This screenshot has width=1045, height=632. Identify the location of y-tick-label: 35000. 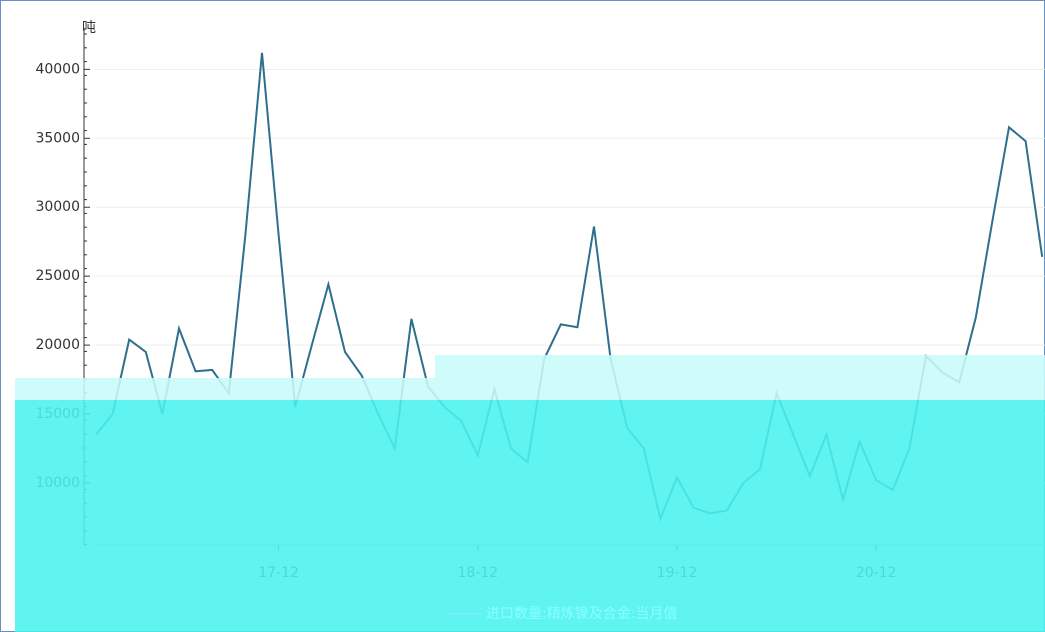
(57, 138).